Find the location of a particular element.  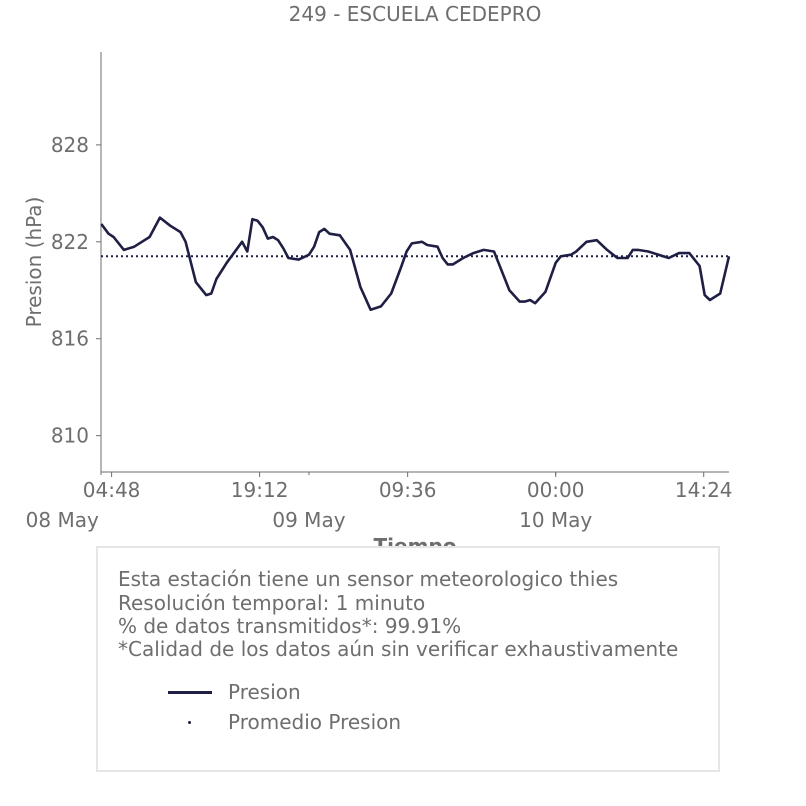

legend-line-marker is located at coordinates (190, 692).